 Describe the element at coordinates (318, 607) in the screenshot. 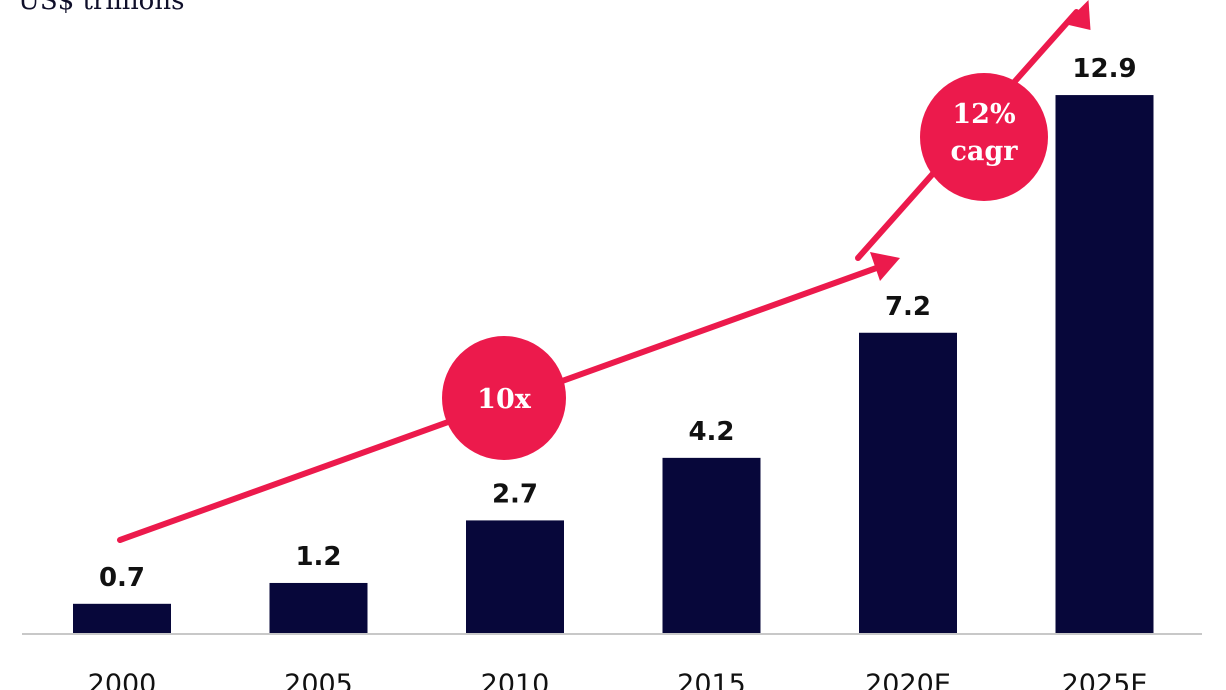

I see `bar-2005` at that location.